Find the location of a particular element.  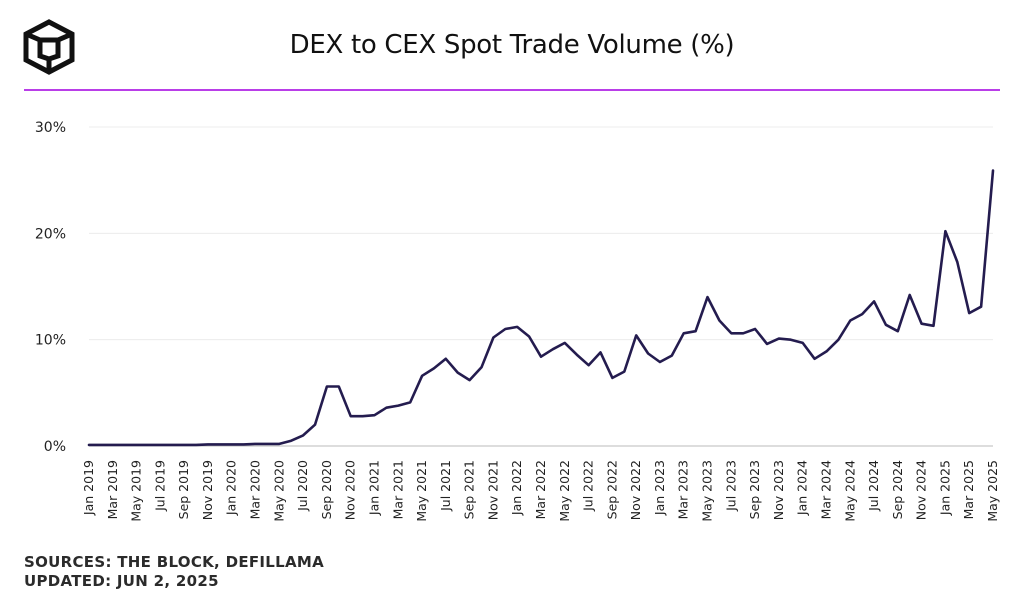

x-tick-label: Nov 2020 is located at coordinates (350, 490).